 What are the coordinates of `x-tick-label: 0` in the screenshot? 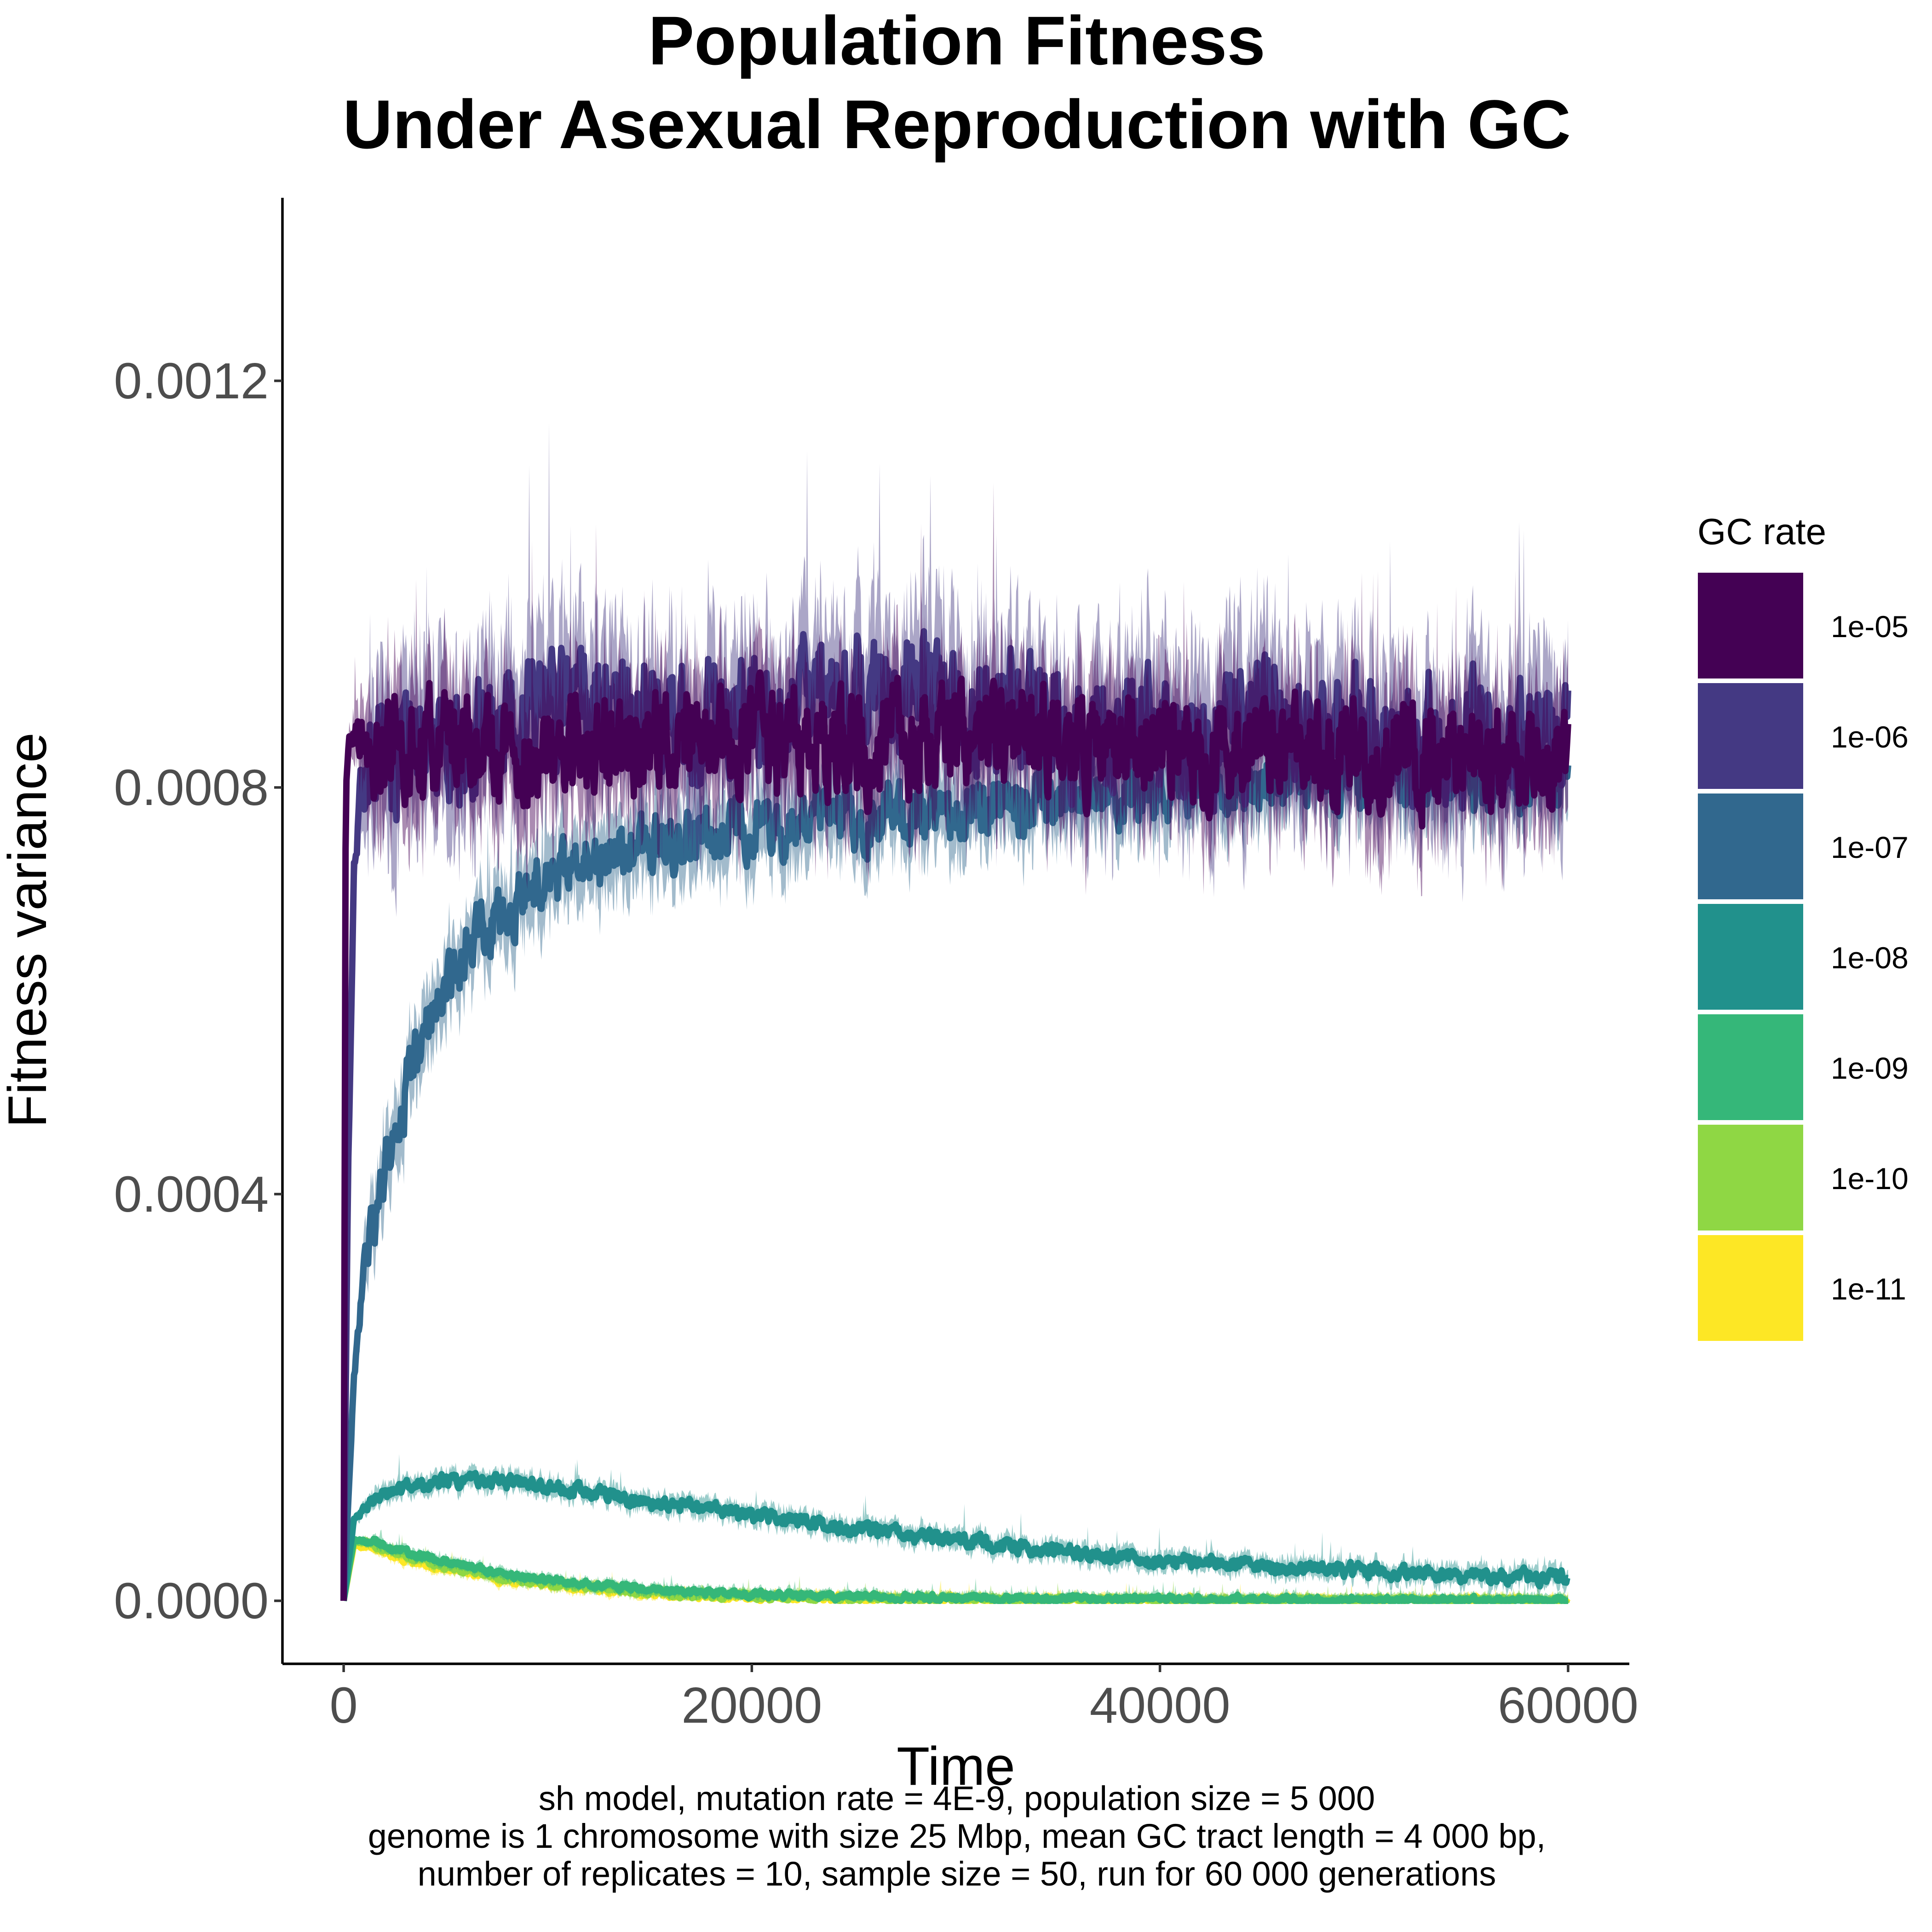 It's located at (343, 1705).